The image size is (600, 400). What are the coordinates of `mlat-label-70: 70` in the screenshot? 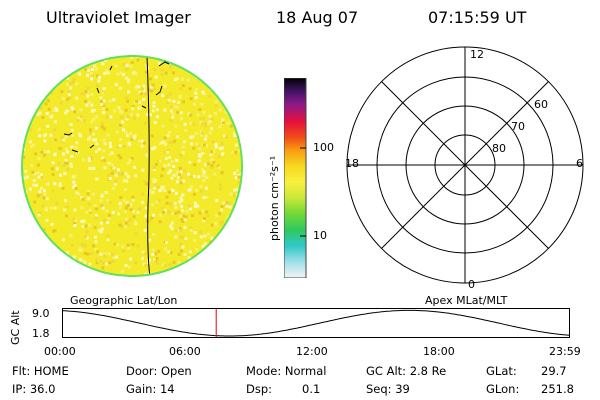 It's located at (518, 126).